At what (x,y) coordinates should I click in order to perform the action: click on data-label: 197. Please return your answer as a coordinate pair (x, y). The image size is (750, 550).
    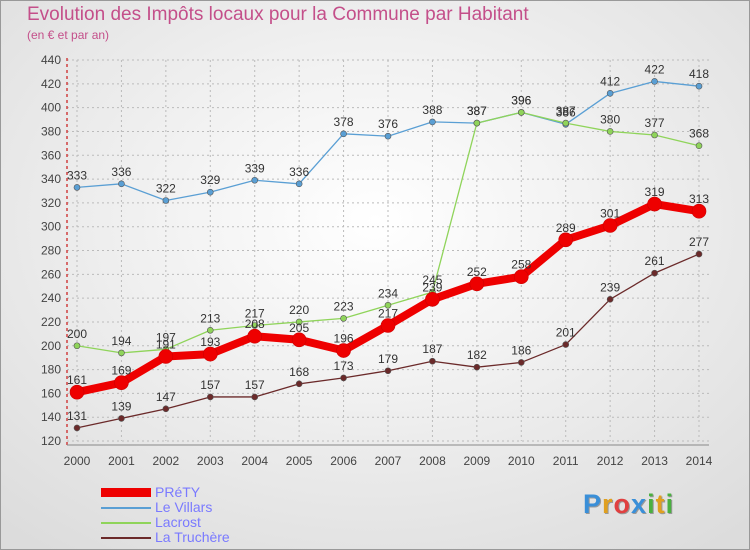
    Looking at the image, I should click on (166, 337).